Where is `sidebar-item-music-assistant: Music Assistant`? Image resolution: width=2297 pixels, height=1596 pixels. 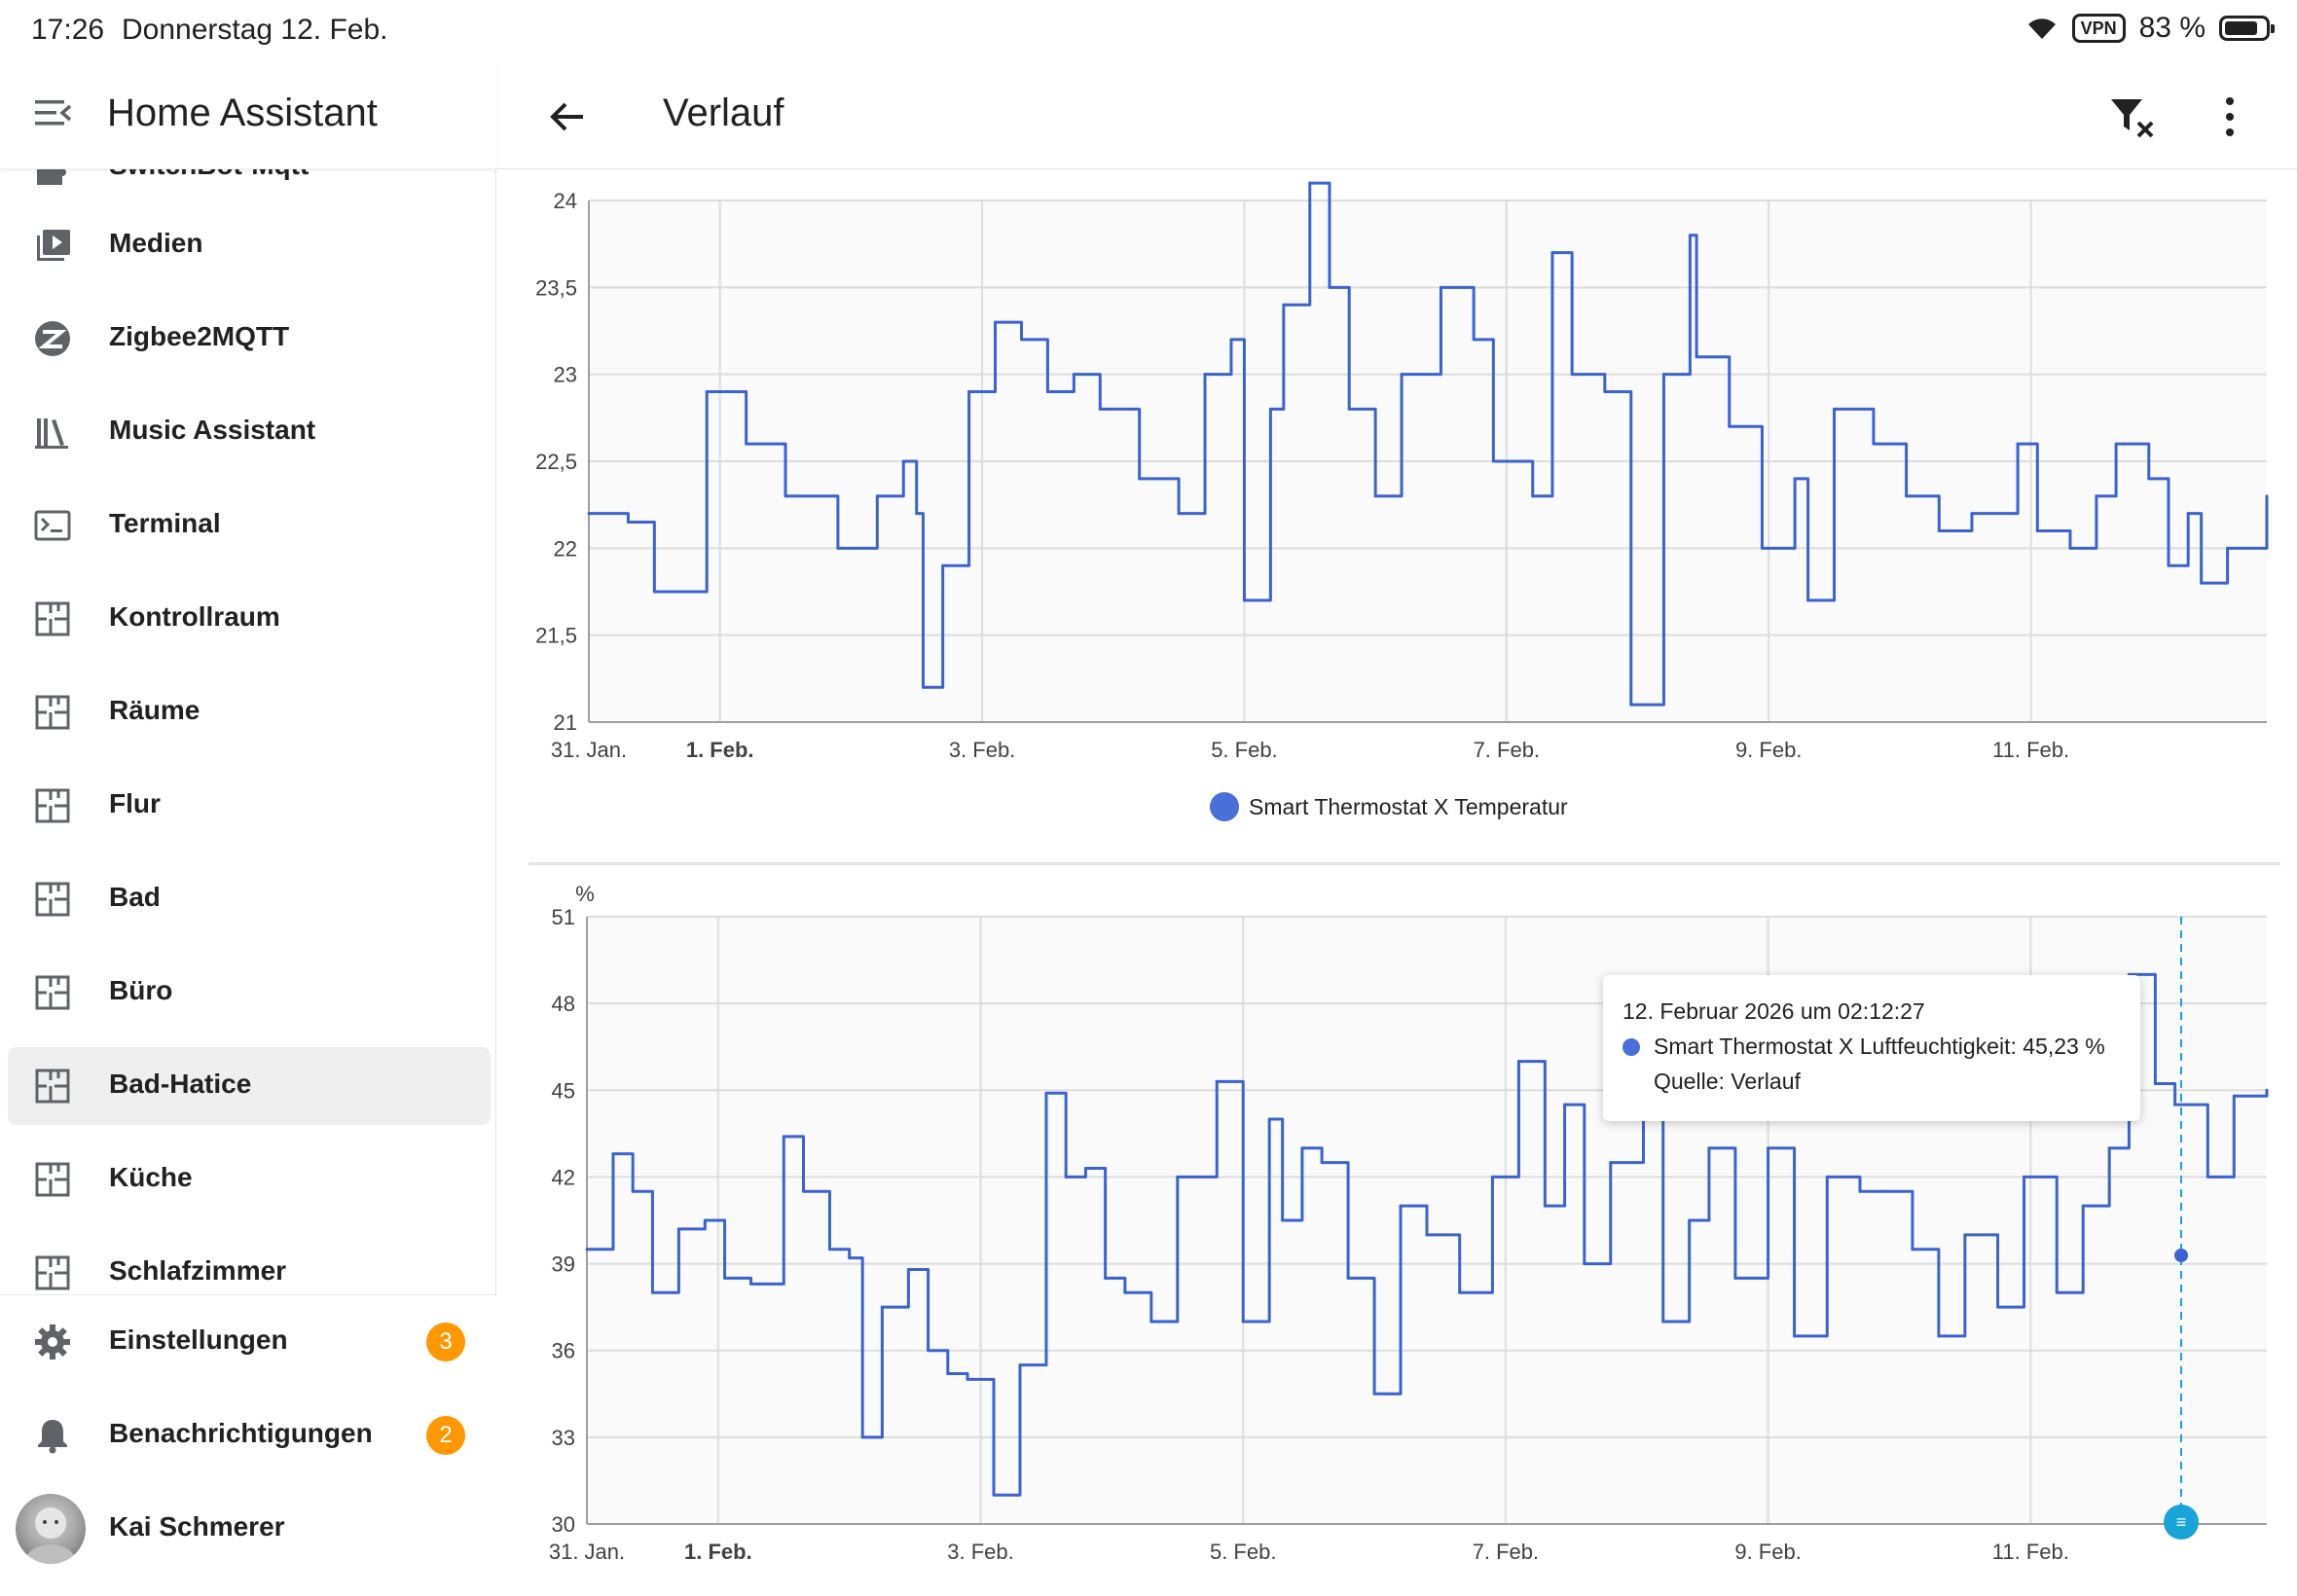
sidebar-item-music-assistant: Music Assistant is located at coordinates (249, 432).